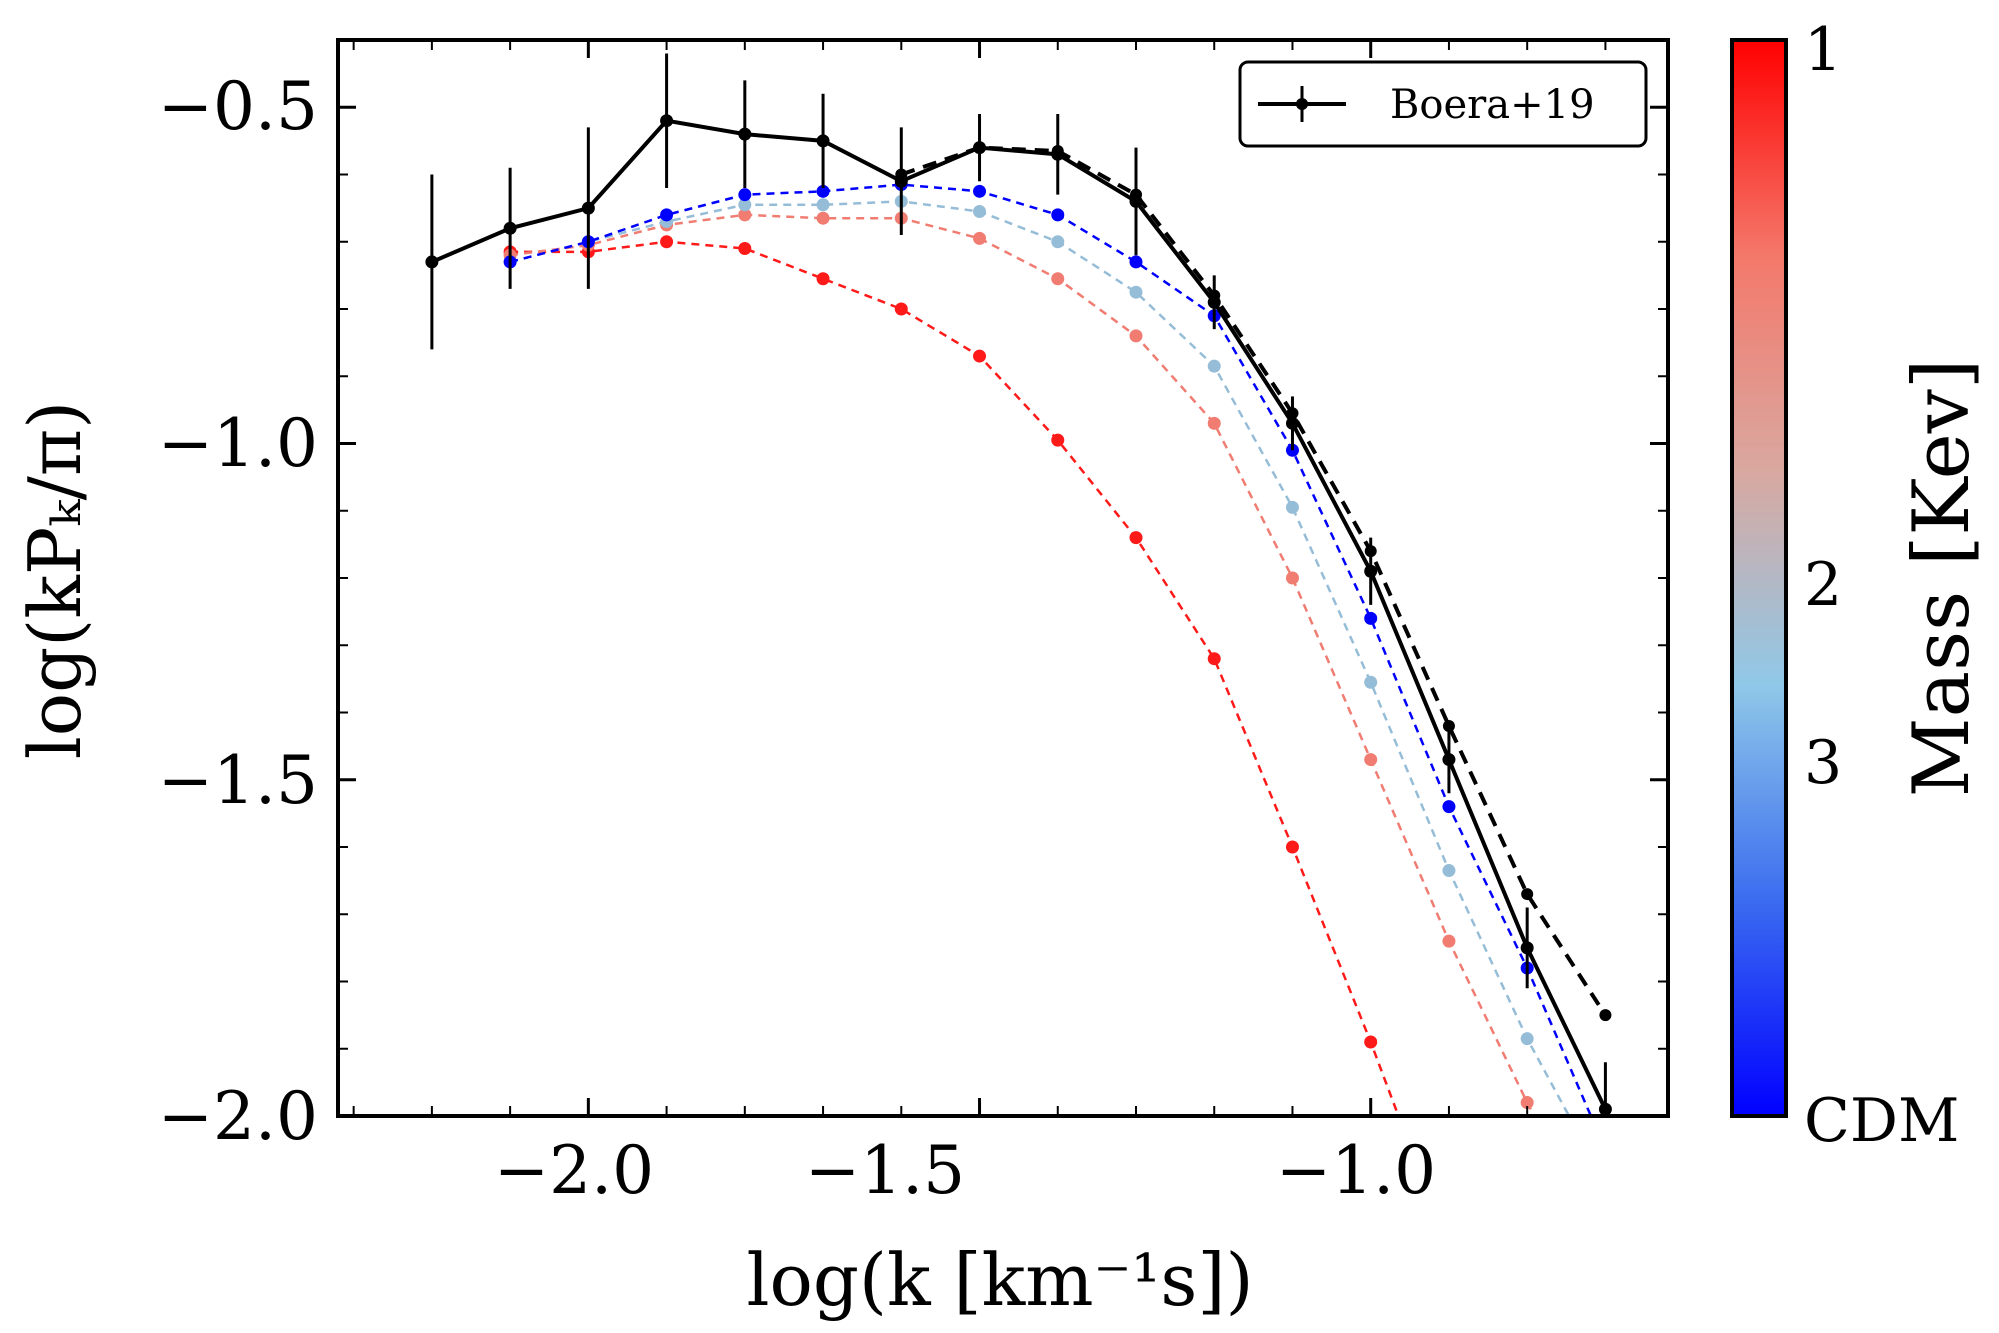 This screenshot has height=1333, width=1999. I want to click on x-tick-label: −1.0, so click(1356, 1170).